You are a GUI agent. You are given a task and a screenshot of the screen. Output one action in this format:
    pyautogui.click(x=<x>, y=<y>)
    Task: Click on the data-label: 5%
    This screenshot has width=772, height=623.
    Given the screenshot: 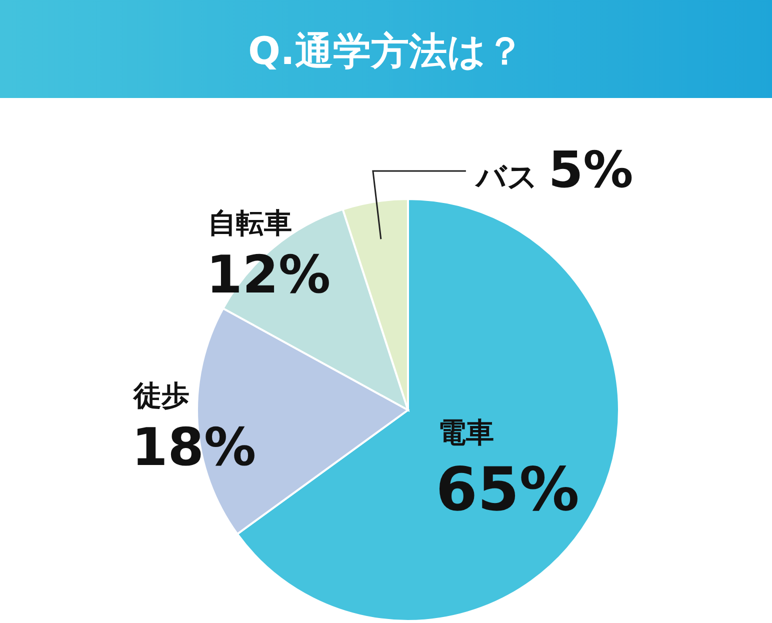 What is the action you would take?
    pyautogui.click(x=591, y=170)
    